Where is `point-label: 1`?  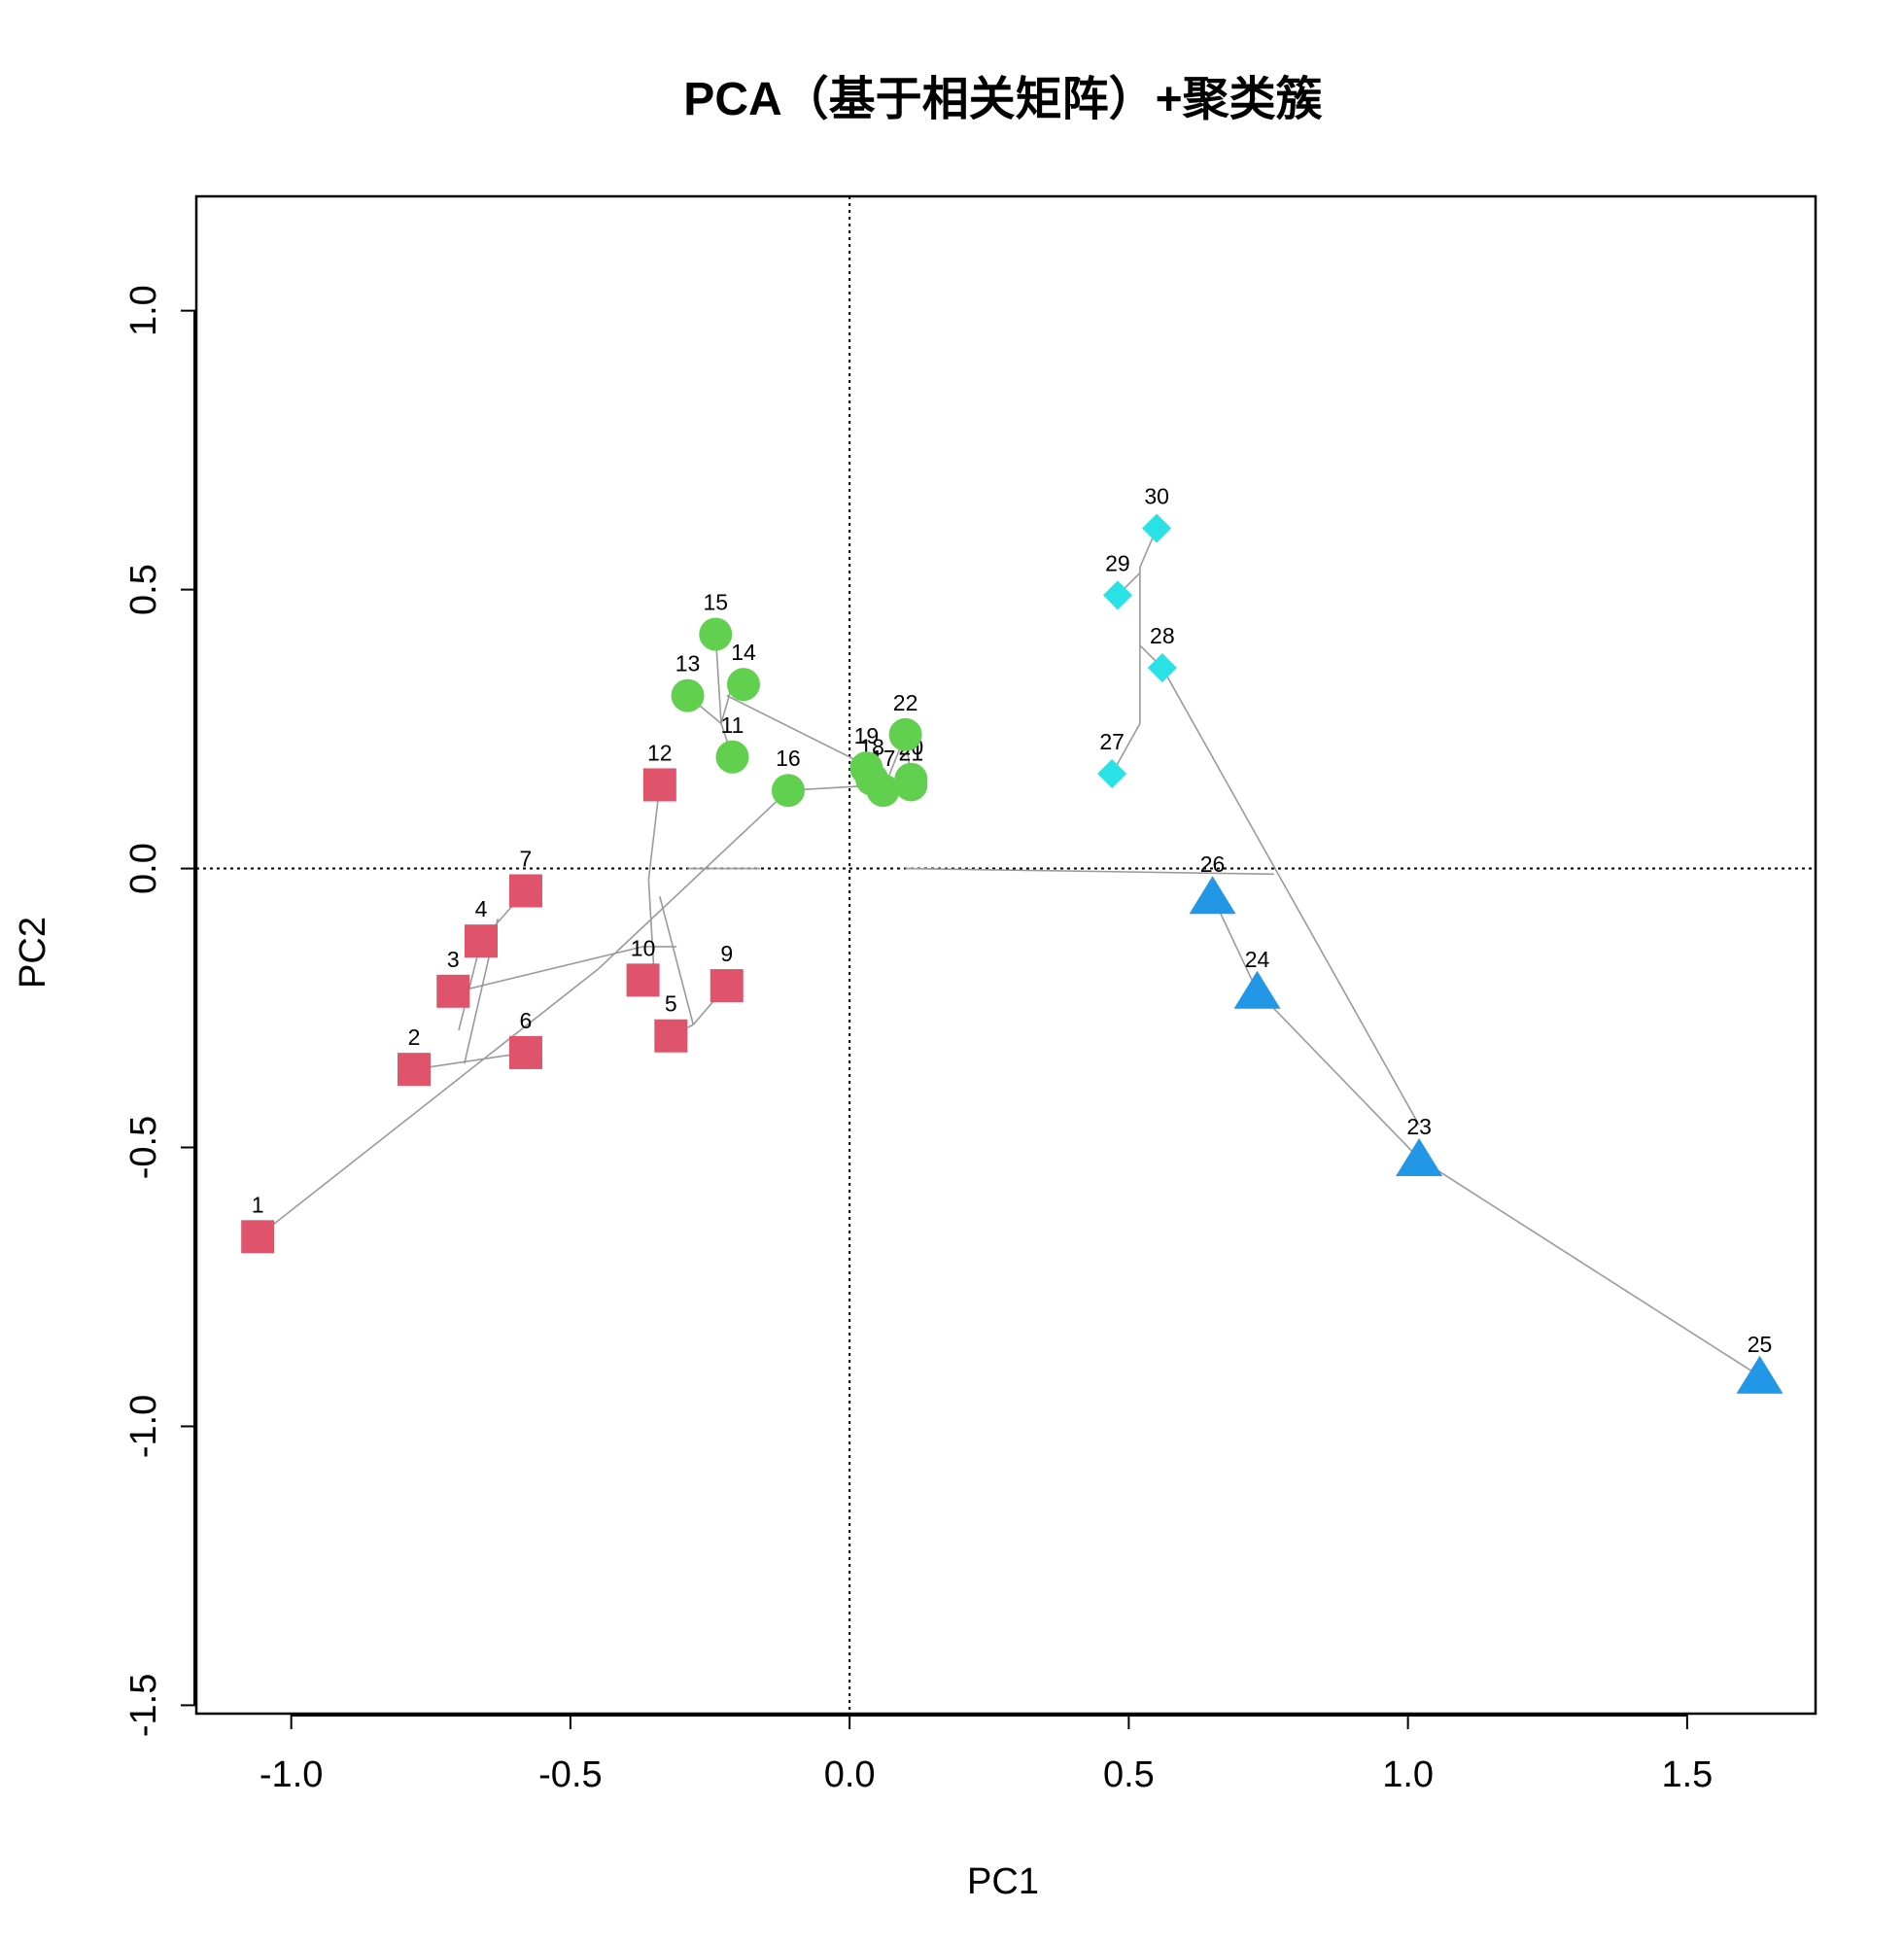
point-label: 1 is located at coordinates (258, 1204).